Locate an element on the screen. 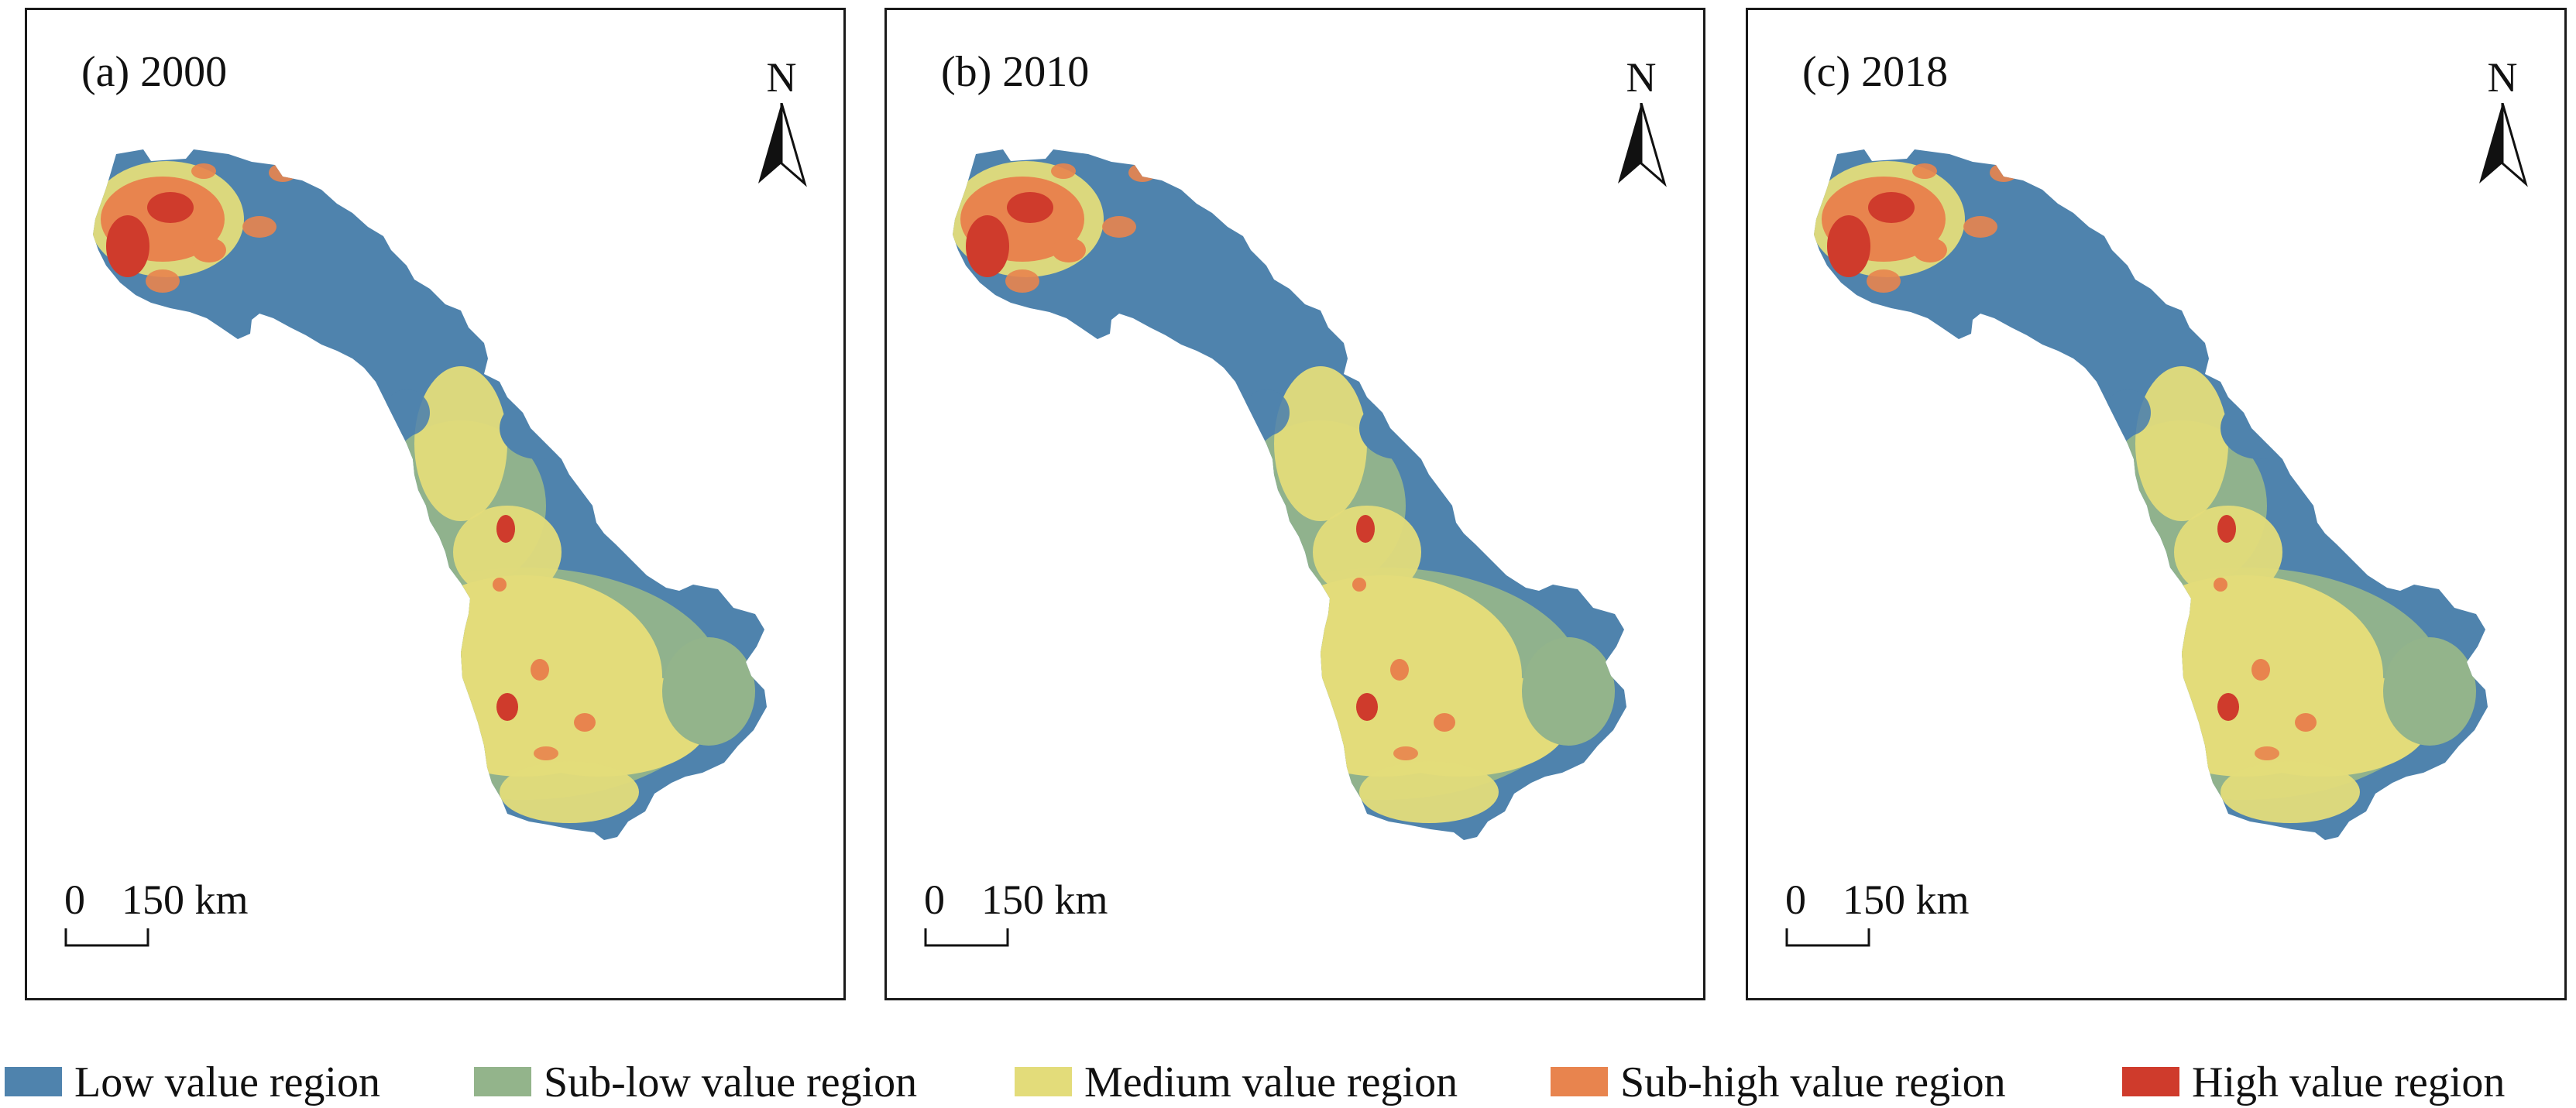  legend-label-medium: Medium value region is located at coordinates (1271, 1082).